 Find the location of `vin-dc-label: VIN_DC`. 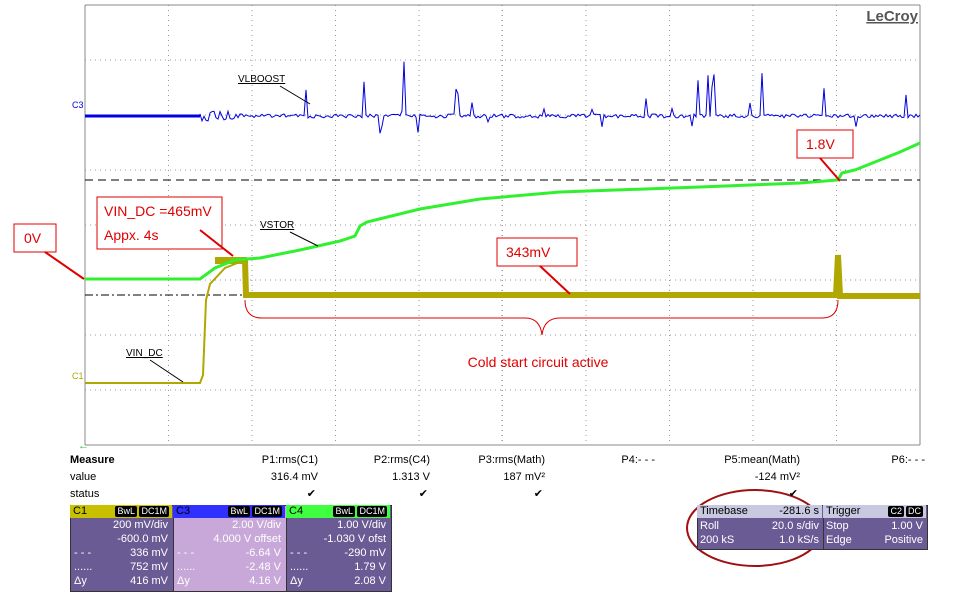

vin-dc-label: VIN_DC is located at coordinates (144, 353).